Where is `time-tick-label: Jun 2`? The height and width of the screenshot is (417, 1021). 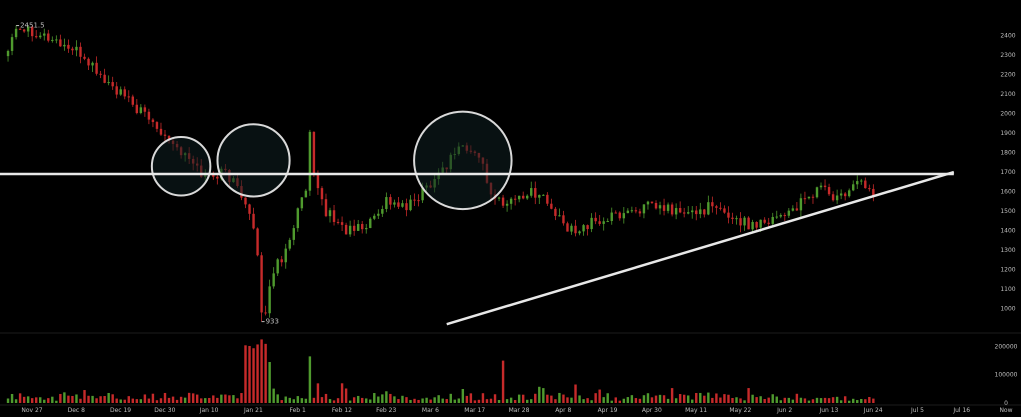
time-tick-label: Jun 2 is located at coordinates (784, 410).